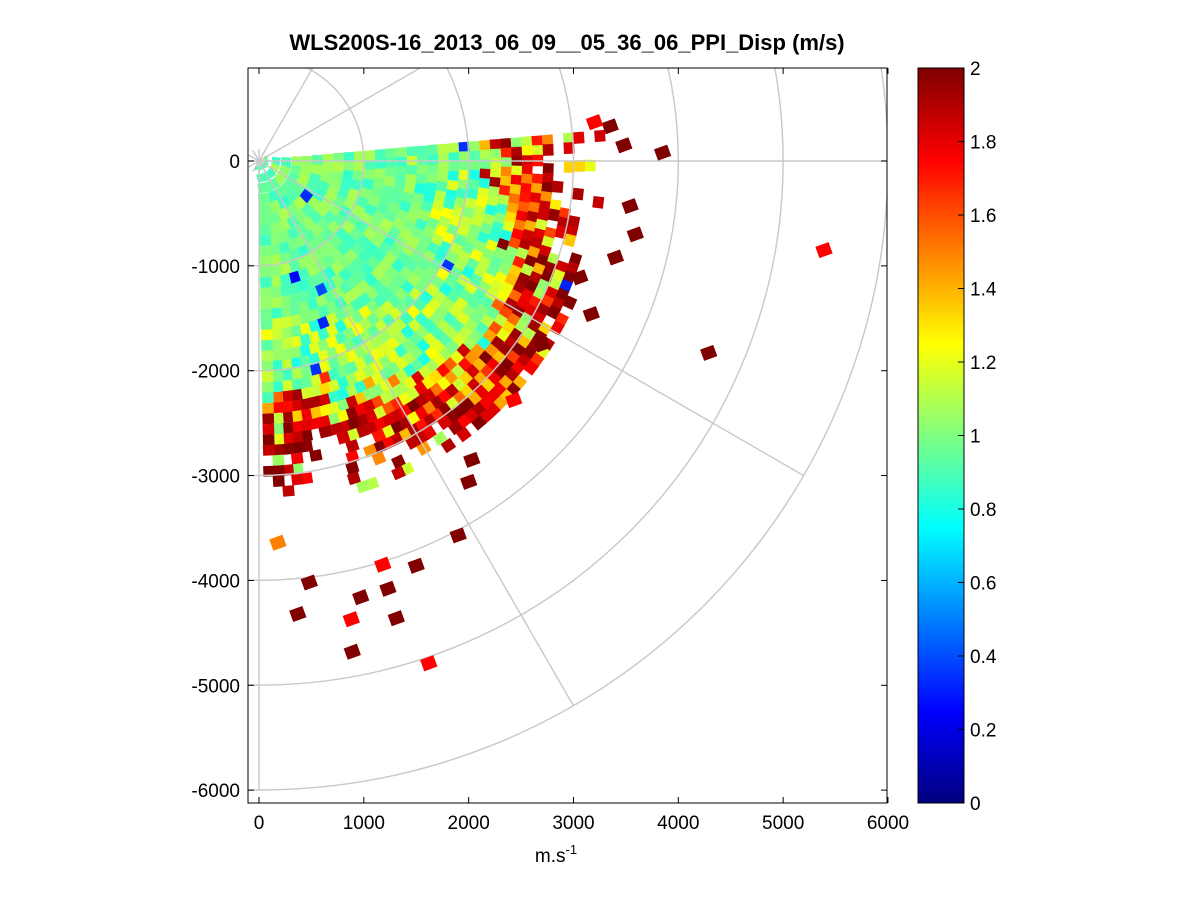 Image resolution: width=1201 pixels, height=901 pixels. Describe the element at coordinates (469, 823) in the screenshot. I see `x-tick-label: 2000` at that location.